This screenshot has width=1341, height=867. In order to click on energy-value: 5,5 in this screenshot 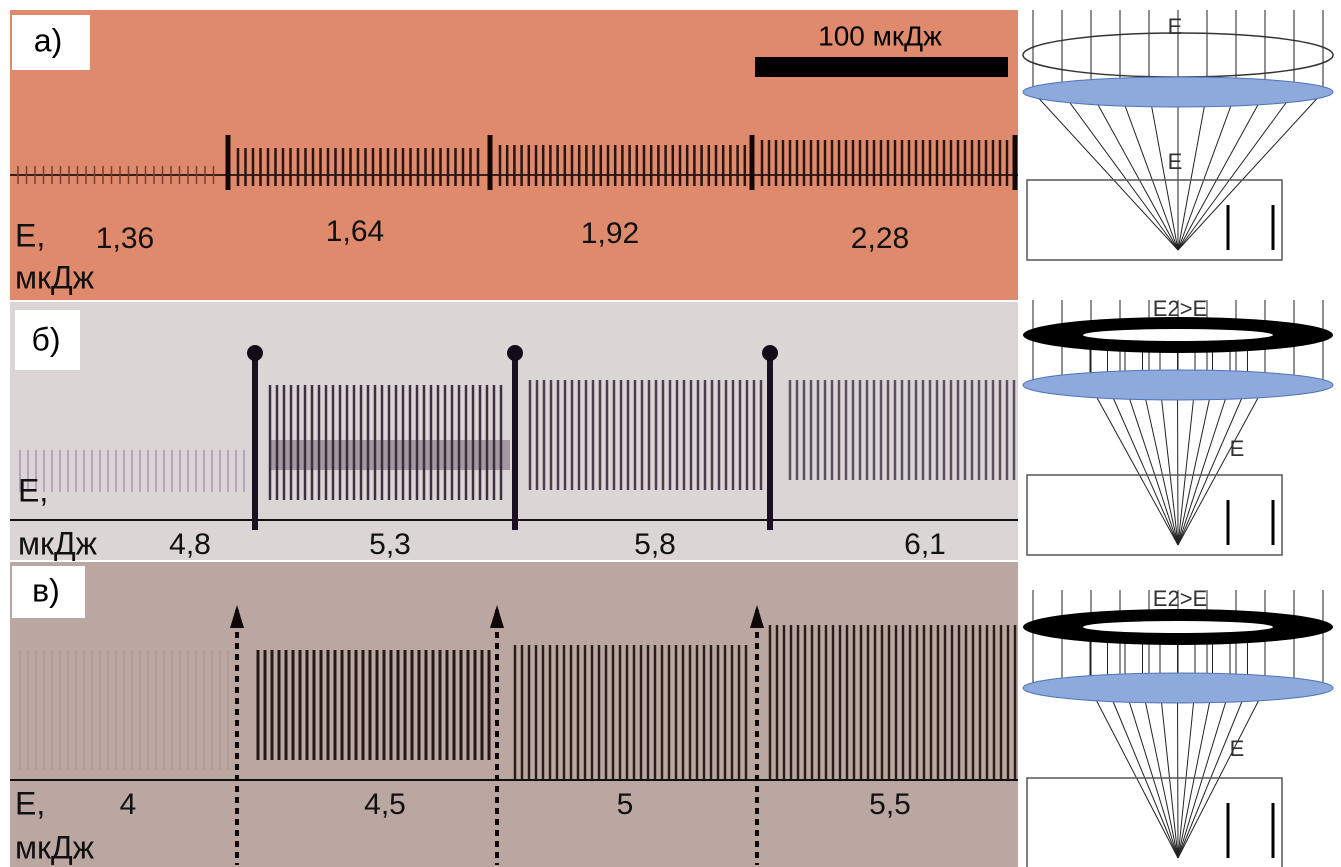, I will do `click(890, 804)`.